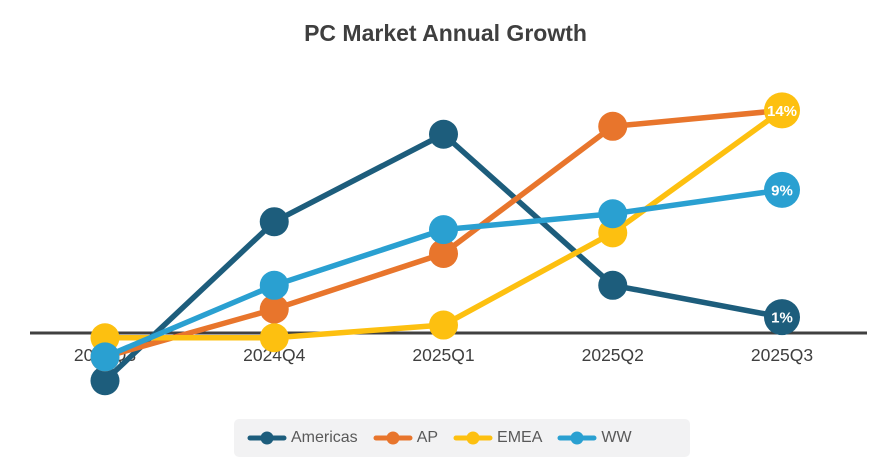 The image size is (891, 466). I want to click on end-label-emea: 14%, so click(782, 111).